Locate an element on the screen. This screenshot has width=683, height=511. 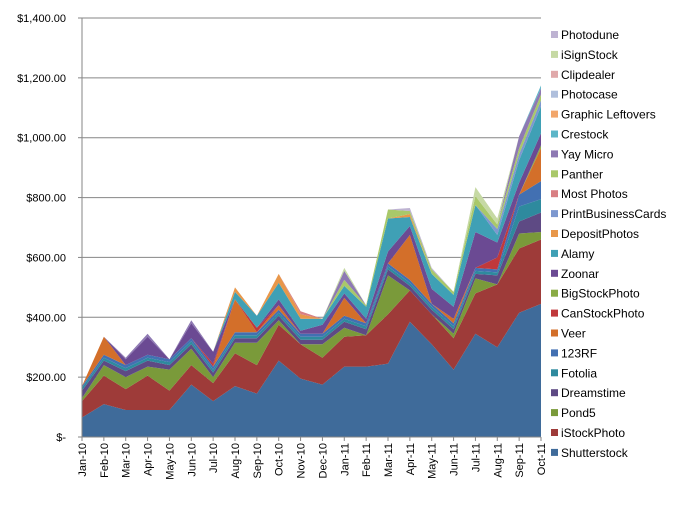
legend-label-zoonar: Zoonar is located at coordinates (580, 274).